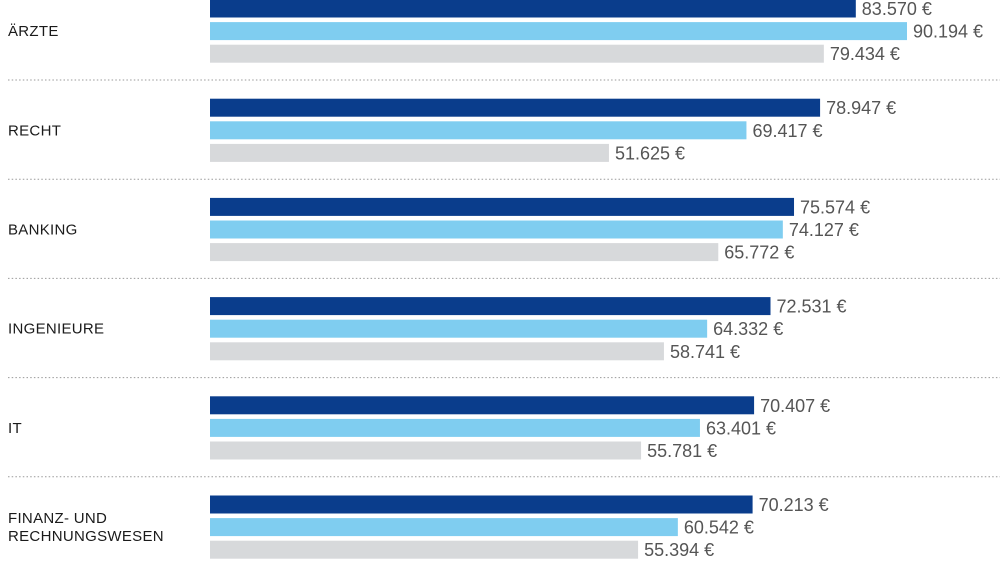 The height and width of the screenshot is (562, 1000). Describe the element at coordinates (948, 32) in the screenshot. I see `data-label: 90.194 €` at that location.